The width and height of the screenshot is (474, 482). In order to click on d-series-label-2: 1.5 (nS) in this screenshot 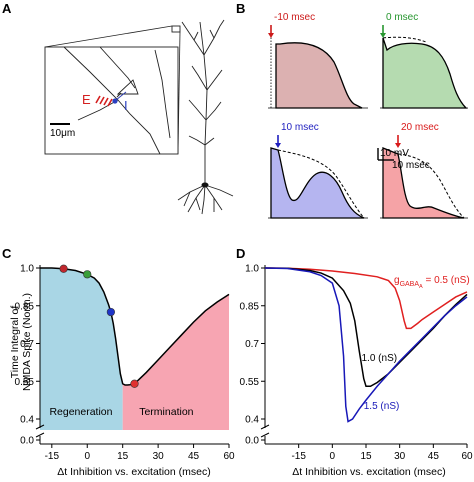, I will do `click(382, 406)`.